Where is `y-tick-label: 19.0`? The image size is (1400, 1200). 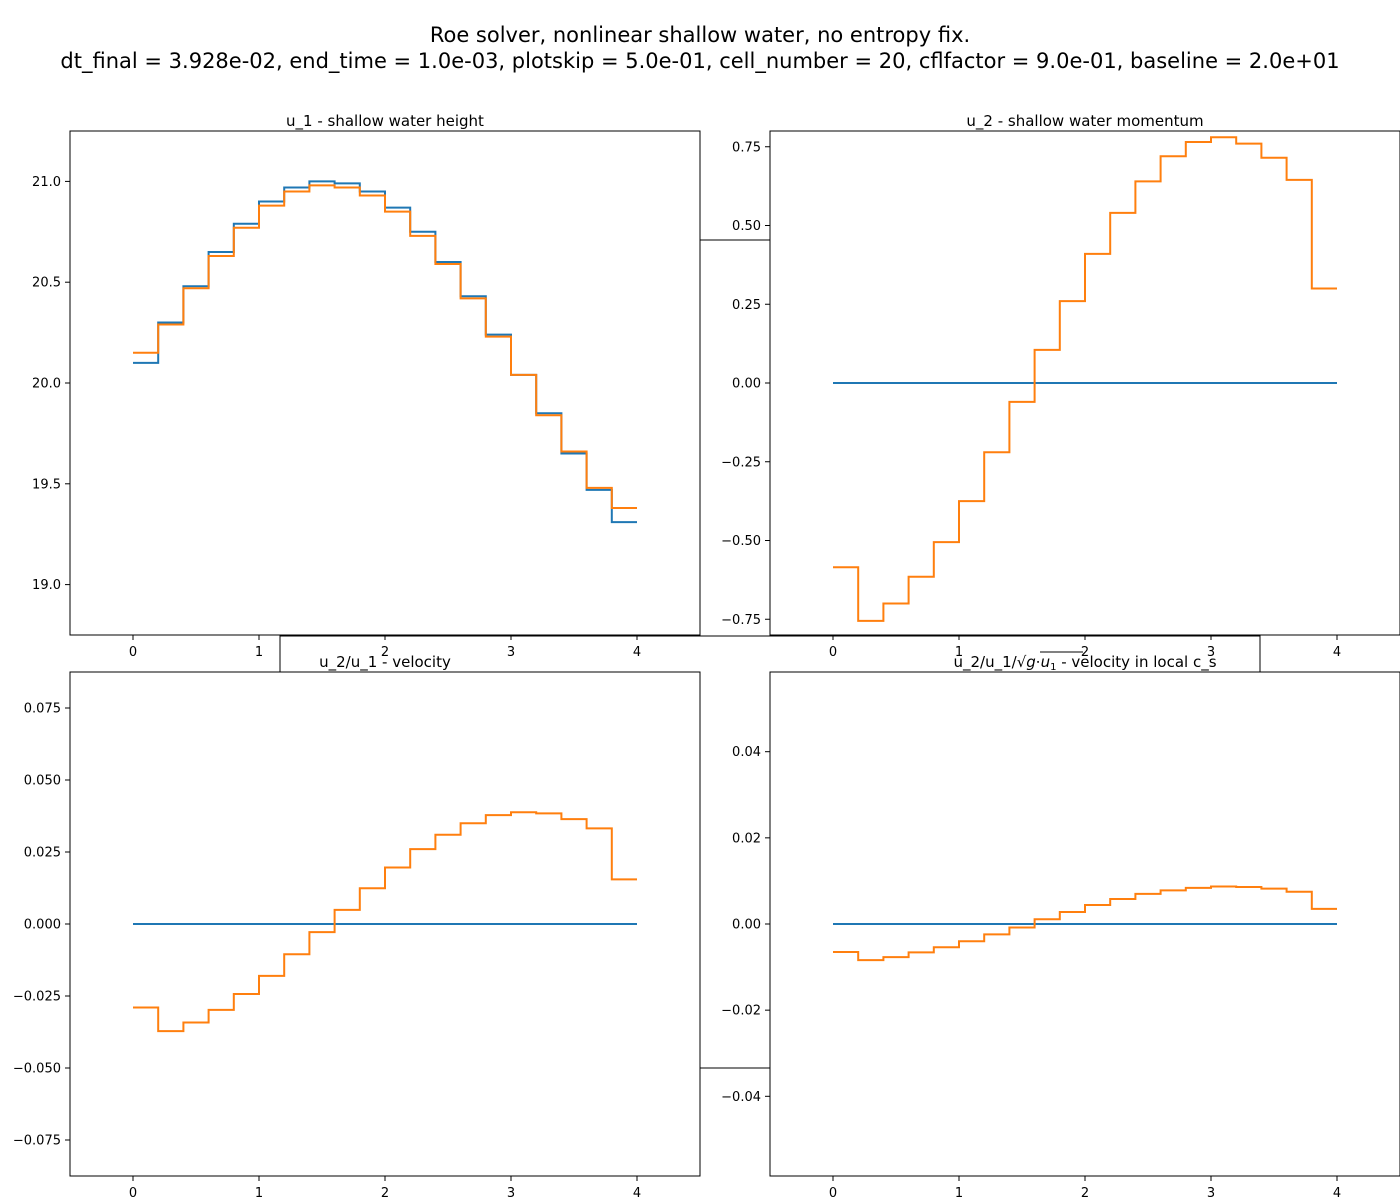 y-tick-label: 19.0 is located at coordinates (46, 585).